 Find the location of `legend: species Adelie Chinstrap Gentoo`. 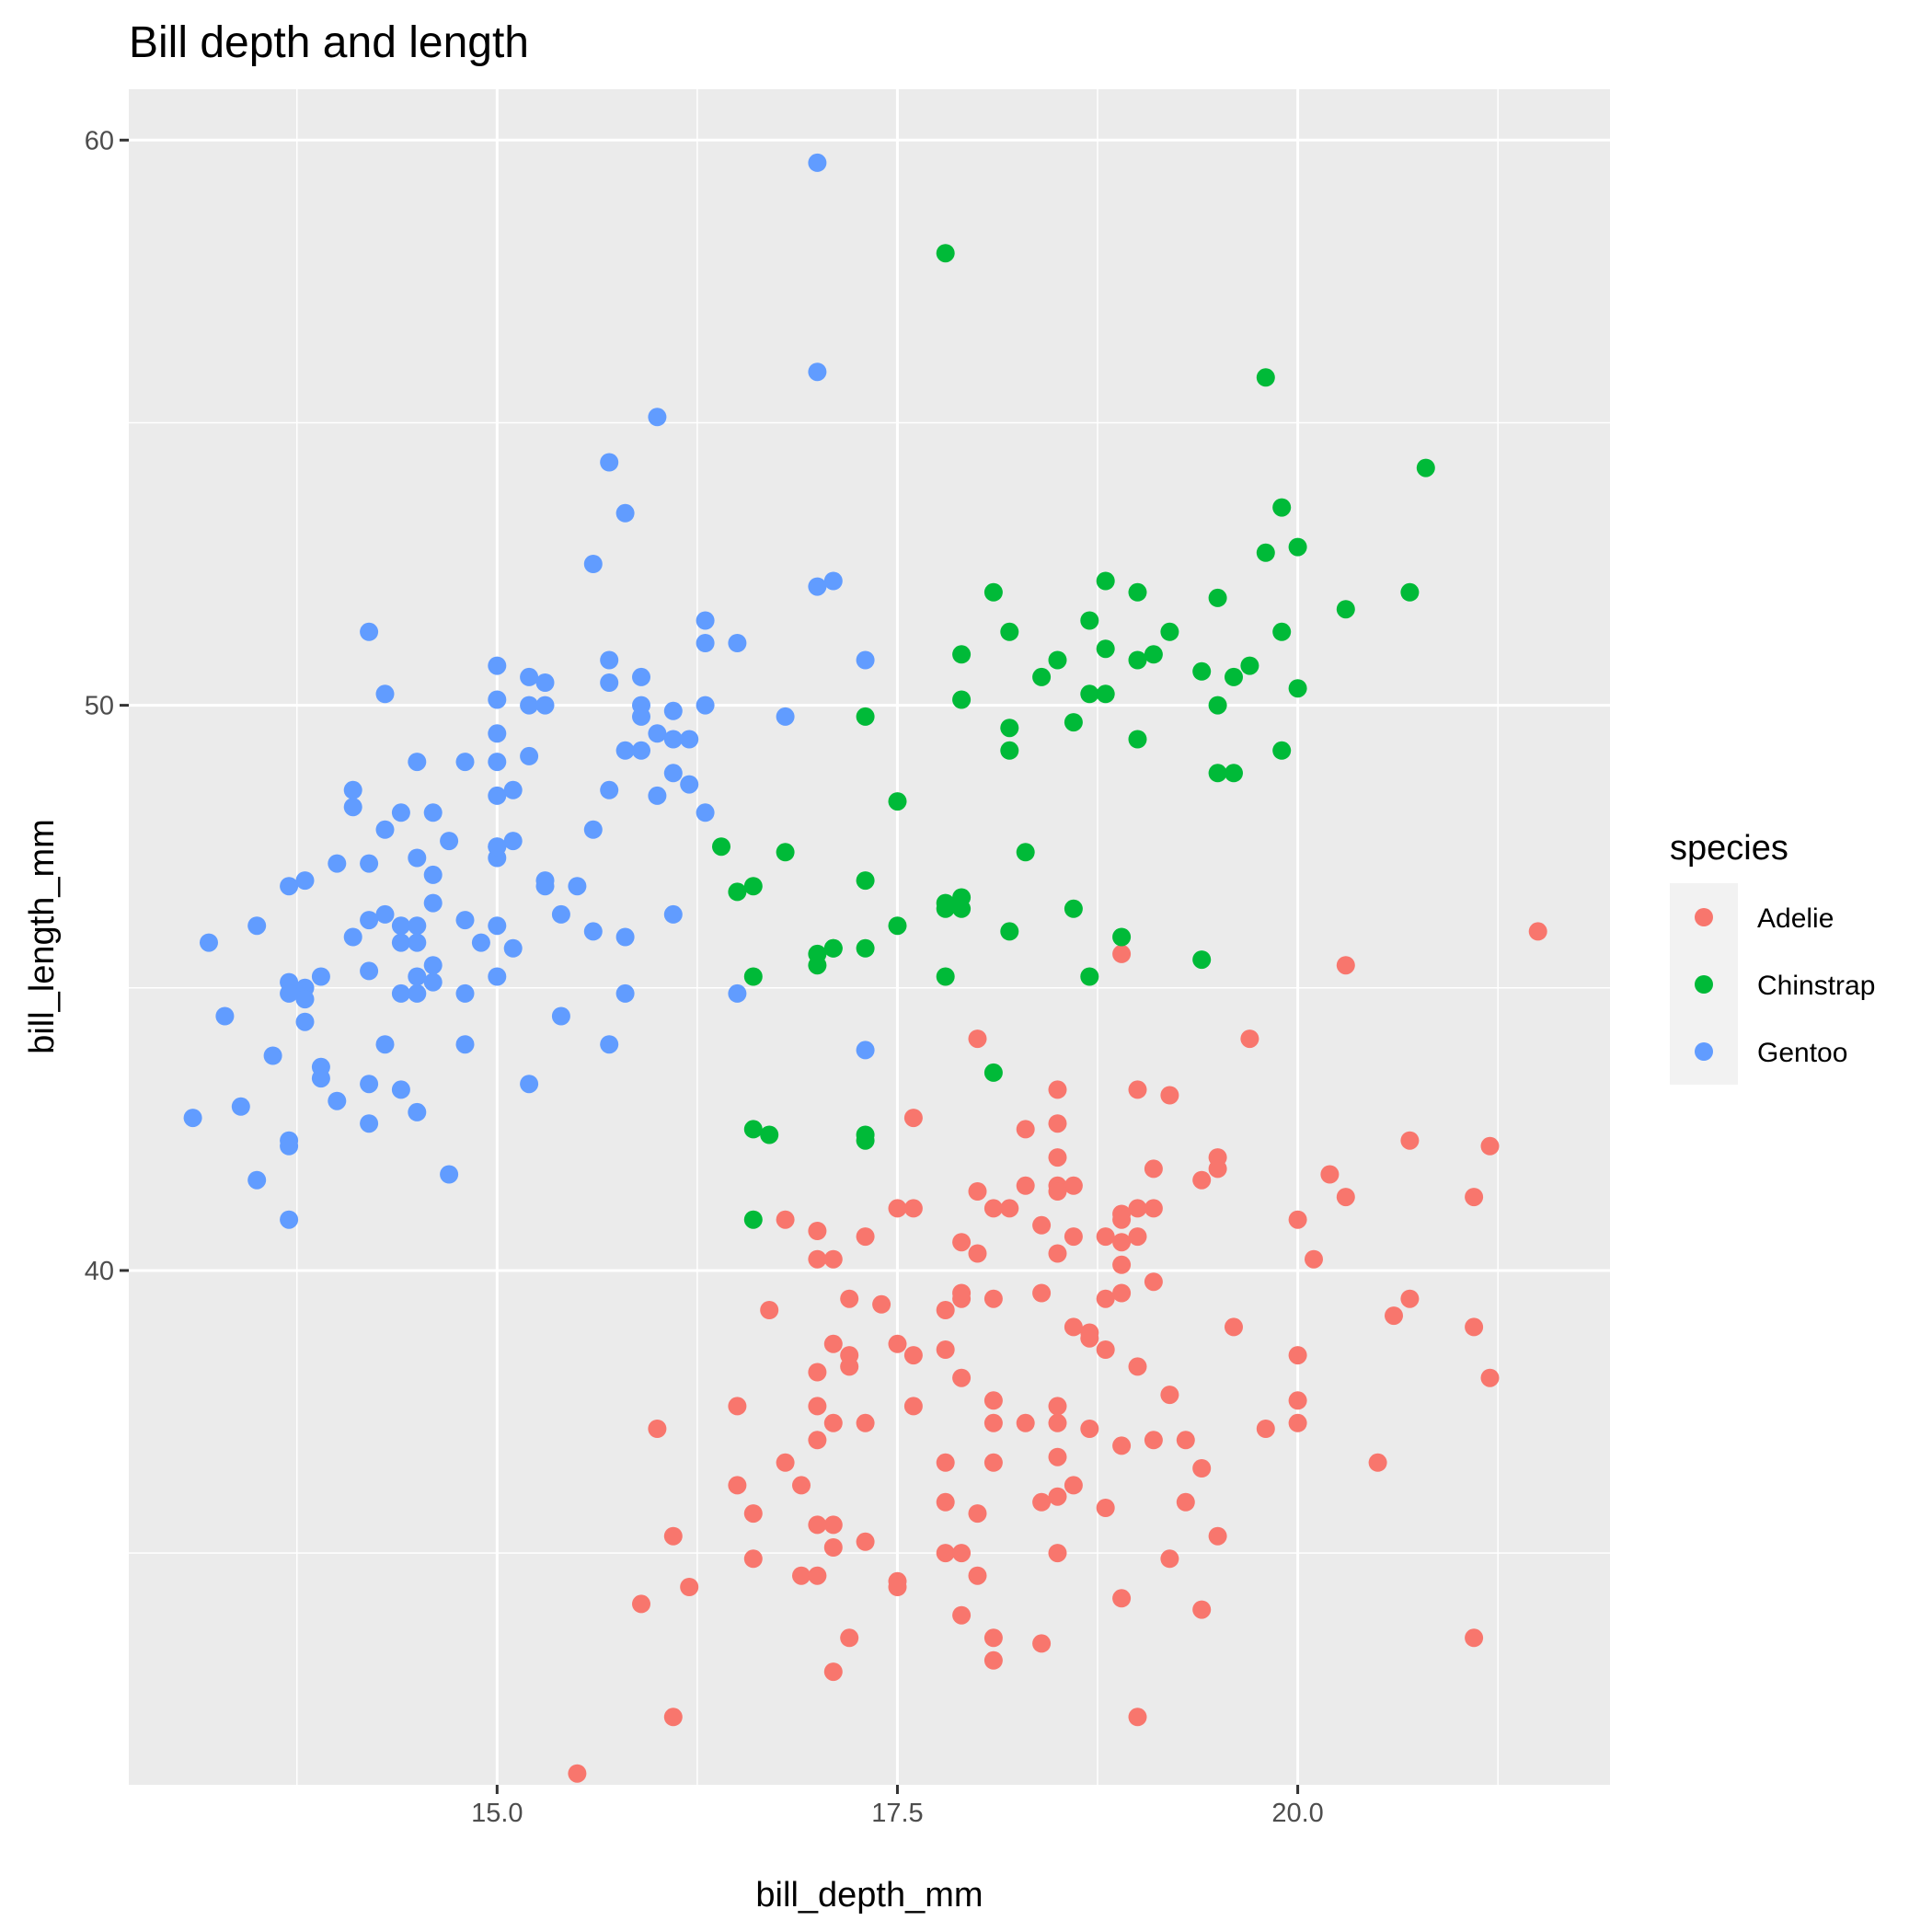

legend: species Adelie Chinstrap Gentoo is located at coordinates (1772, 957).